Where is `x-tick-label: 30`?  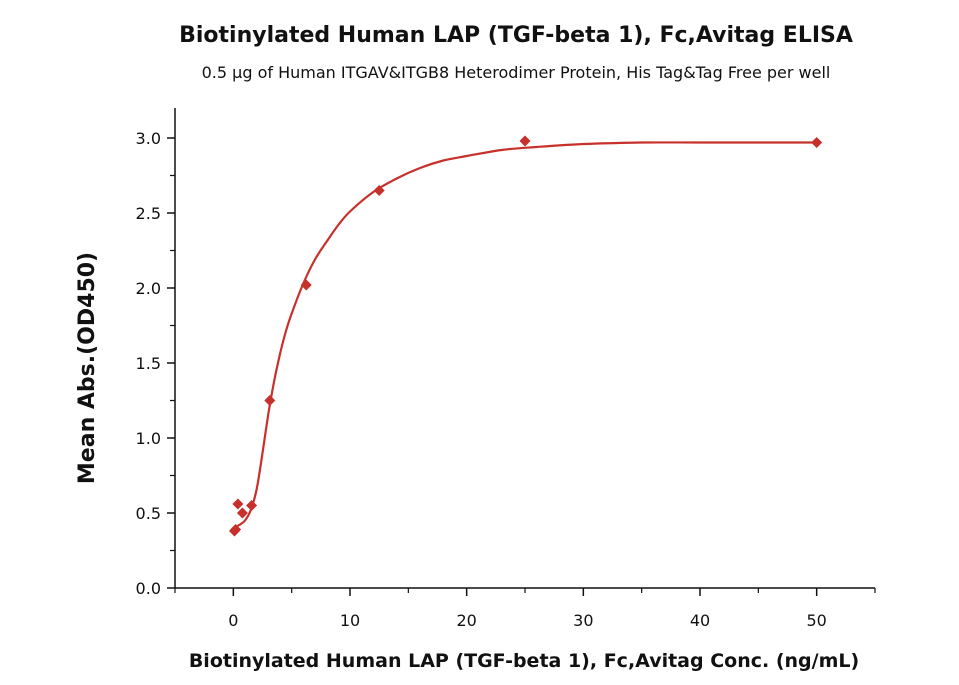 x-tick-label: 30 is located at coordinates (583, 620).